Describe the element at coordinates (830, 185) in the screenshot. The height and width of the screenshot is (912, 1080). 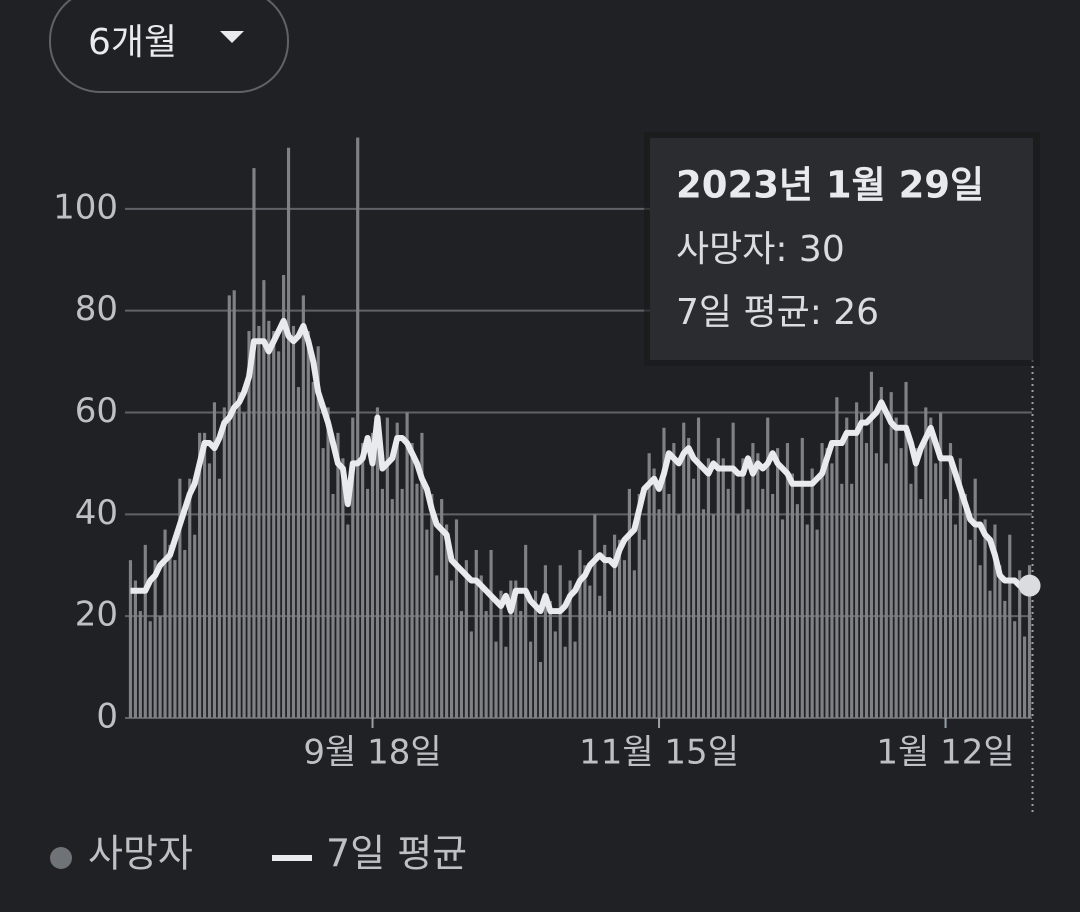
I see `tooltip-title: 2023년 1월 29일` at that location.